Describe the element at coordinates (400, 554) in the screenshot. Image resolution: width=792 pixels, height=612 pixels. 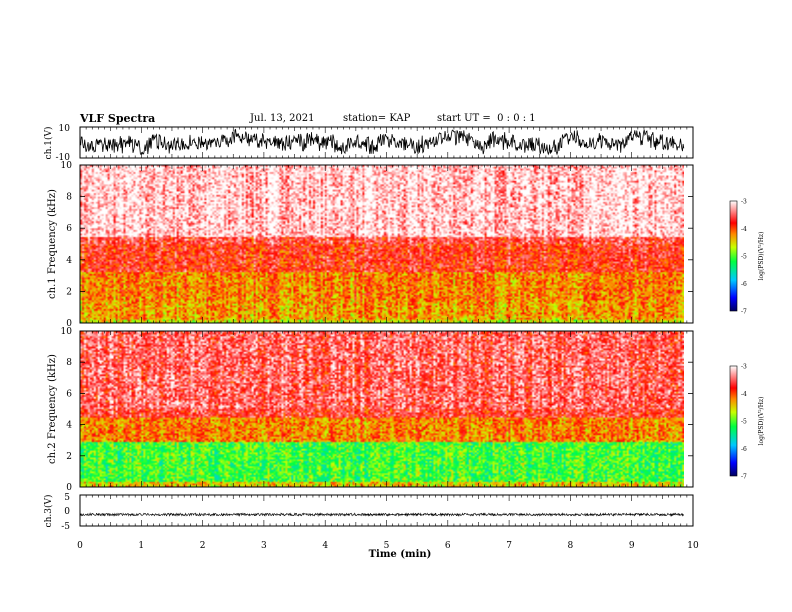
I see `time-axis-label: Time (min)` at that location.